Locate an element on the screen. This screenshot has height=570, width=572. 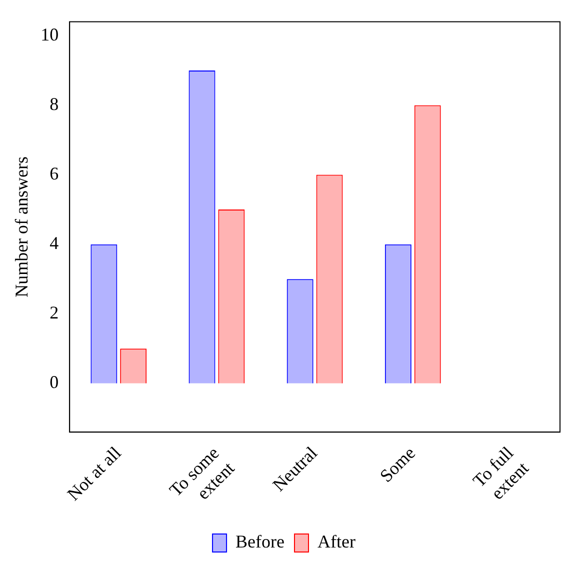
y-tick-label: 2 is located at coordinates (54, 312).